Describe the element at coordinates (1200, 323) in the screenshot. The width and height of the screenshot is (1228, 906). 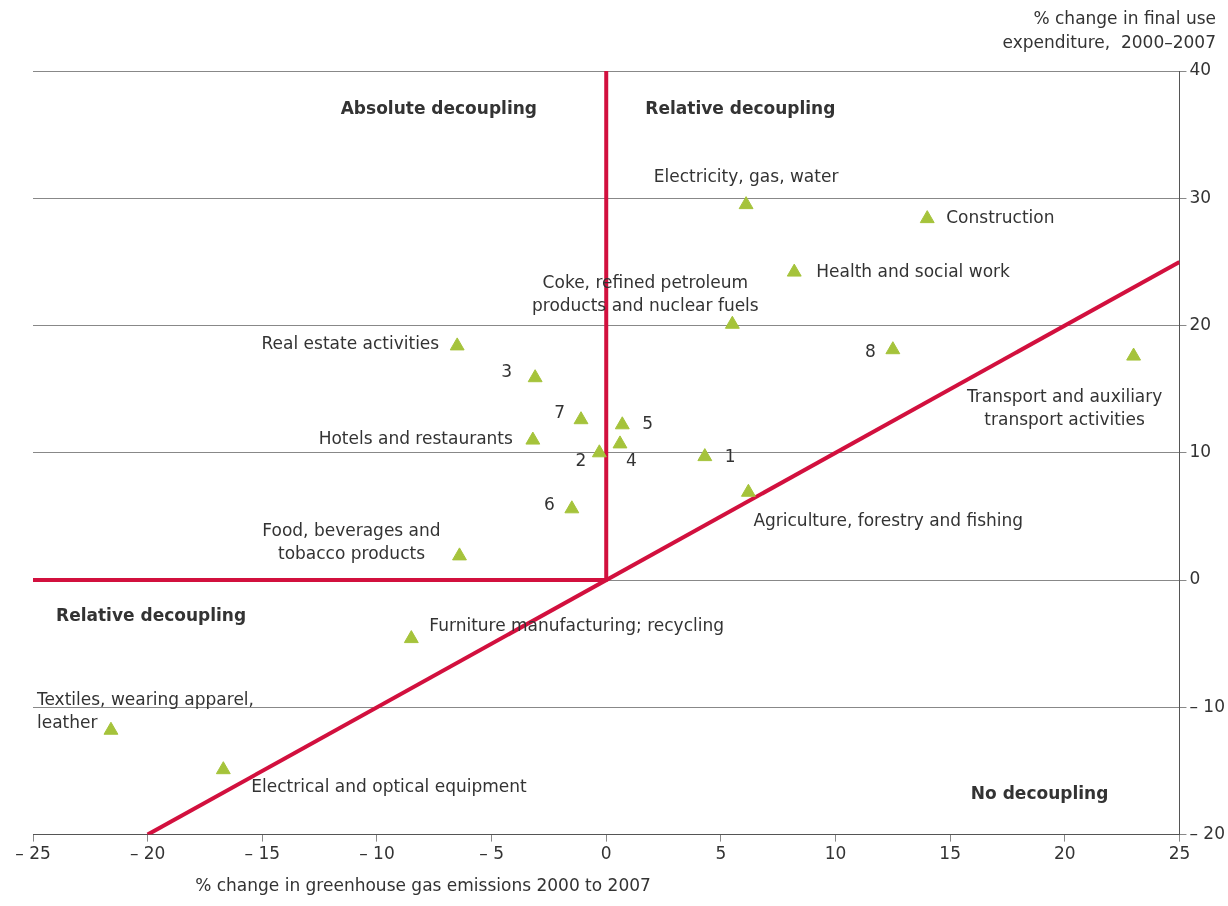
I see `y-tick-label: 20` at that location.